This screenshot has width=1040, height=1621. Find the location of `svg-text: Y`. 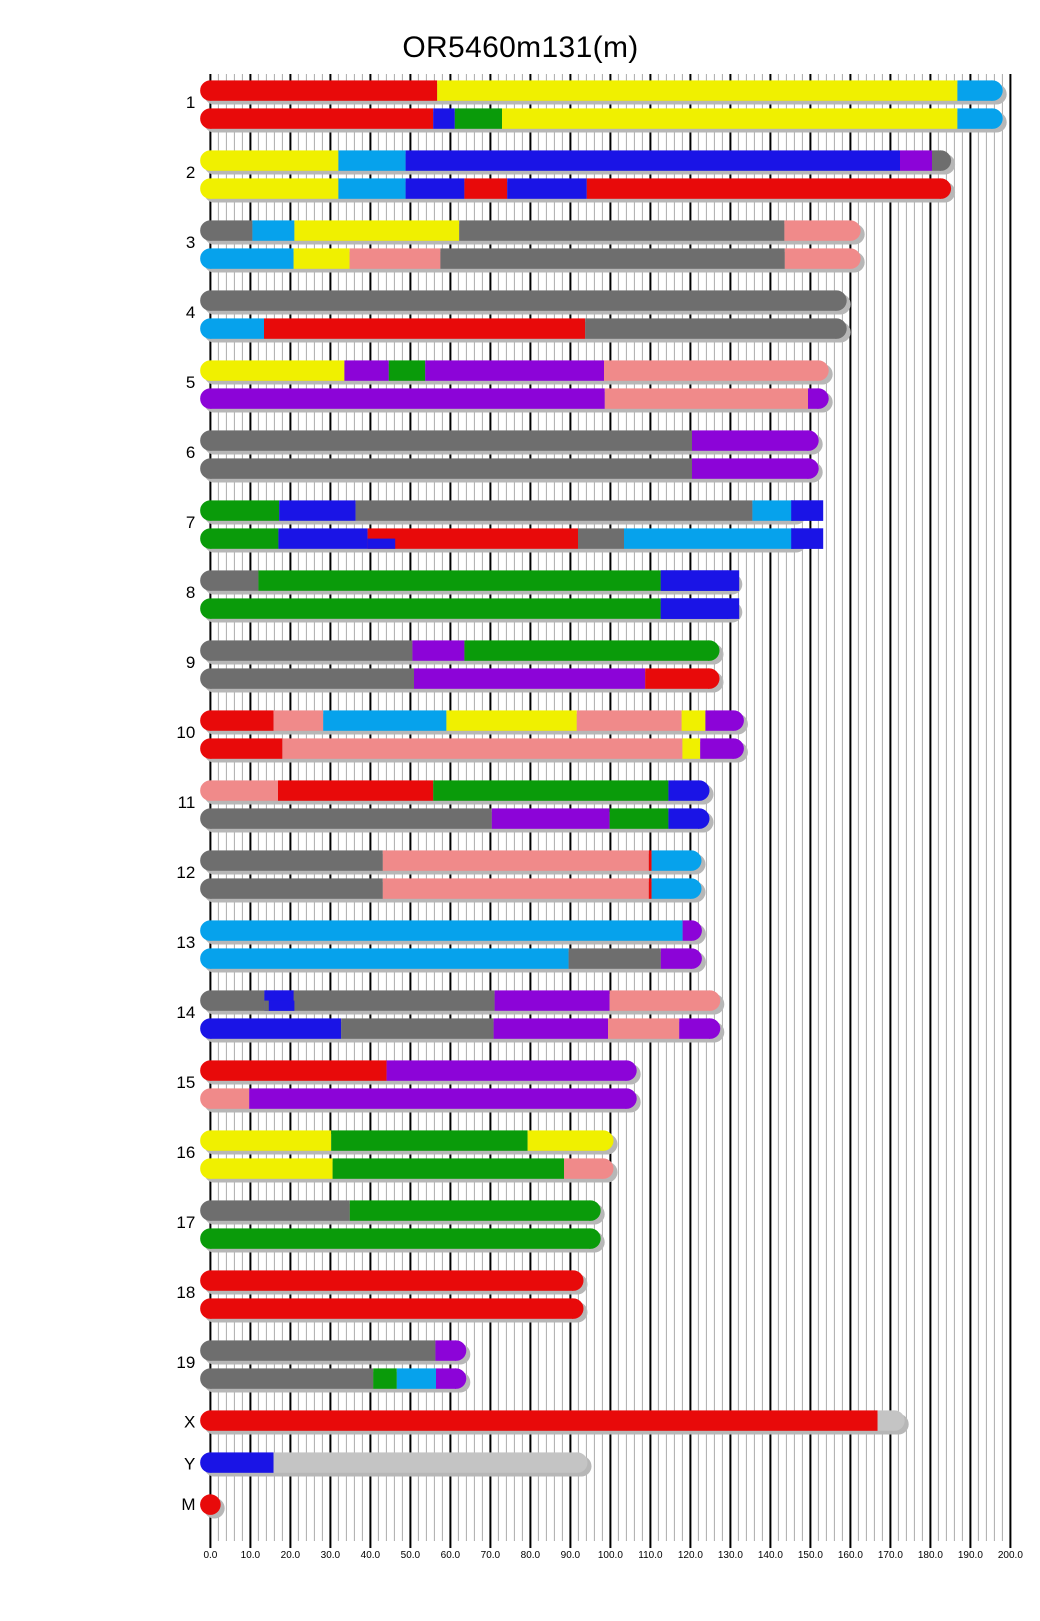

svg-text: Y is located at coordinates (189, 1463).